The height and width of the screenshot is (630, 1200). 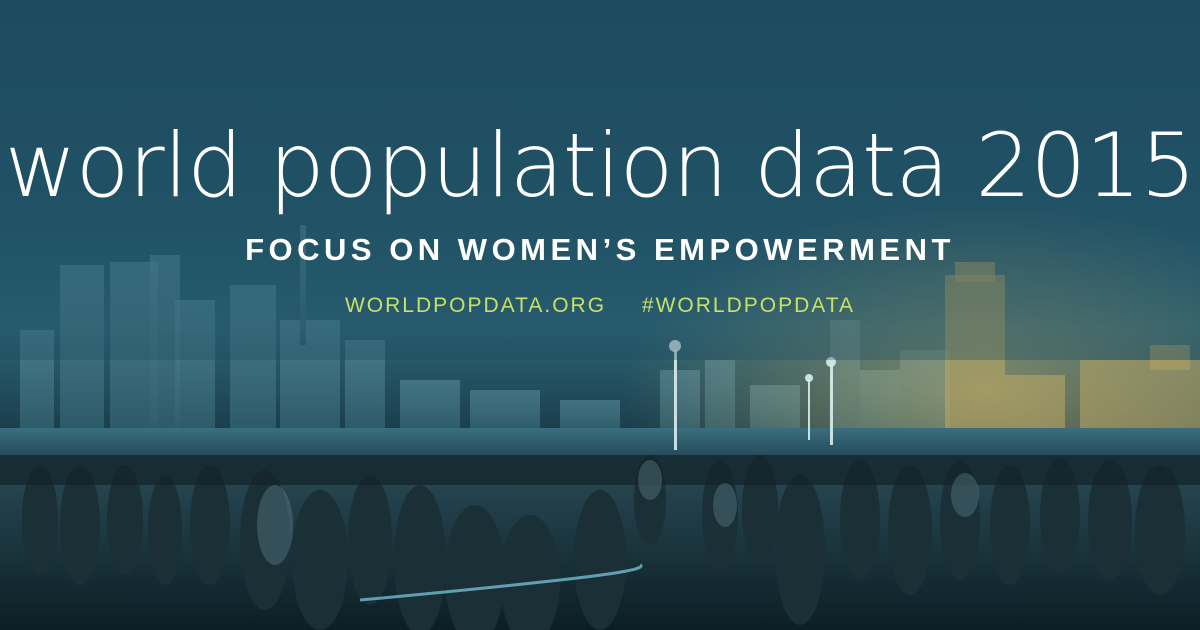 I want to click on website-link: WORLDPOPDATA.ORG, so click(x=475, y=305).